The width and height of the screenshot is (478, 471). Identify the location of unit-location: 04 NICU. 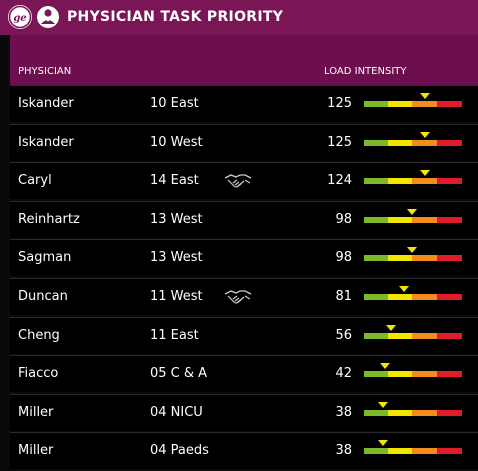
(176, 412).